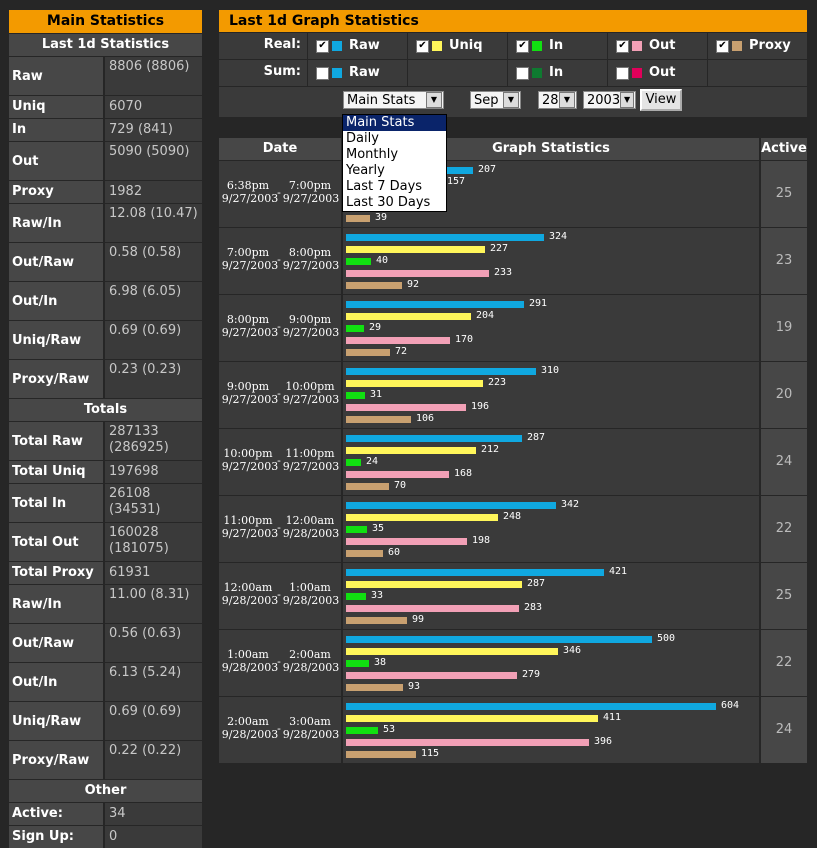  What do you see at coordinates (280, 148) in the screenshot?
I see `date-column-header: Date` at bounding box center [280, 148].